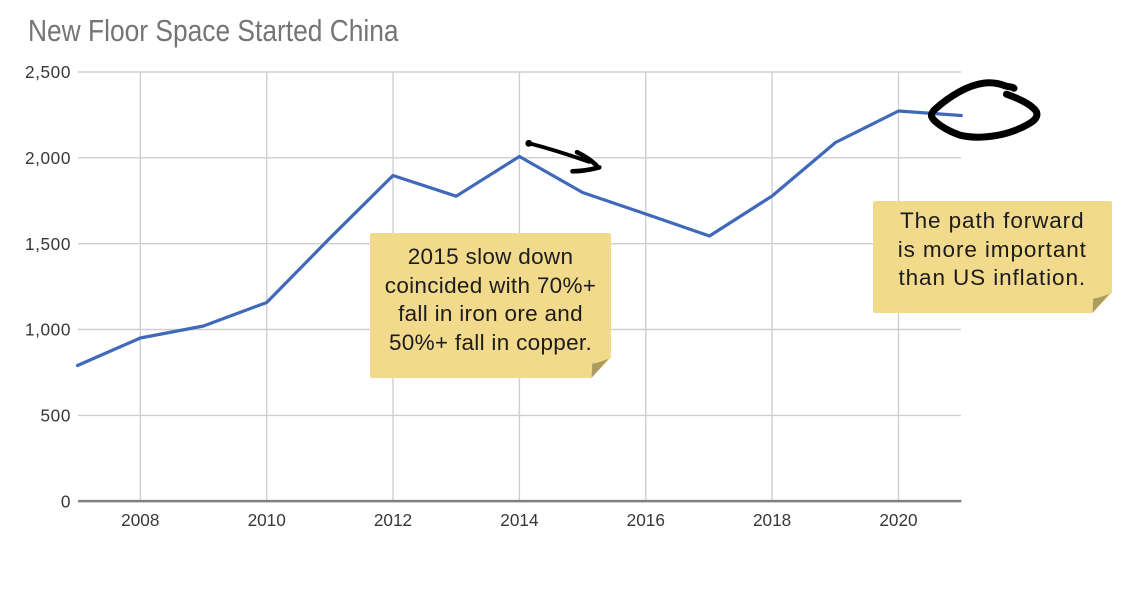 The width and height of the screenshot is (1146, 606). I want to click on svg-text: 0, so click(66, 501).